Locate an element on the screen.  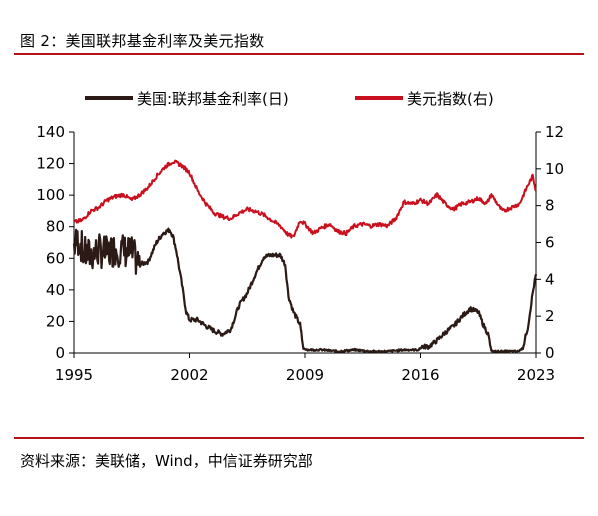
legend-label-fed-funds-rate: 美国:联邦基金利率(日) is located at coordinates (213, 99).